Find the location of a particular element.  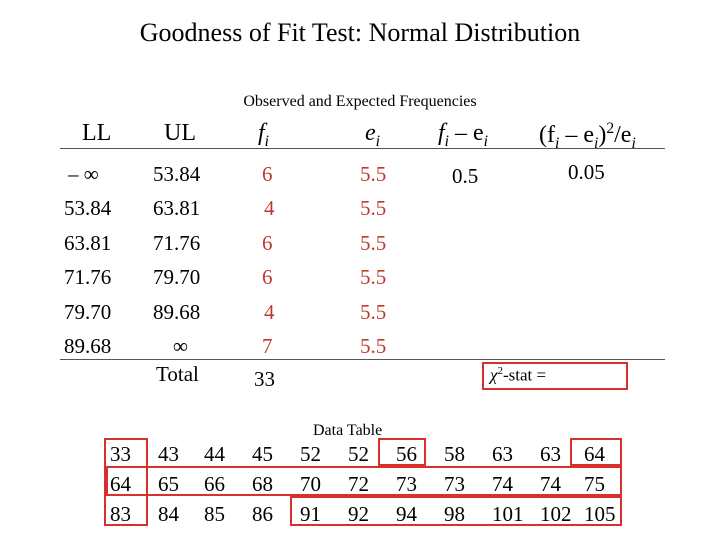

row-ll: 71.76 is located at coordinates (88, 277).